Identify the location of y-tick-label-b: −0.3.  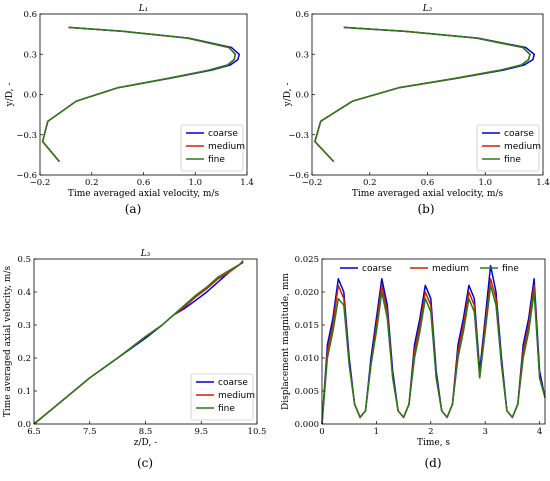
(298, 136).